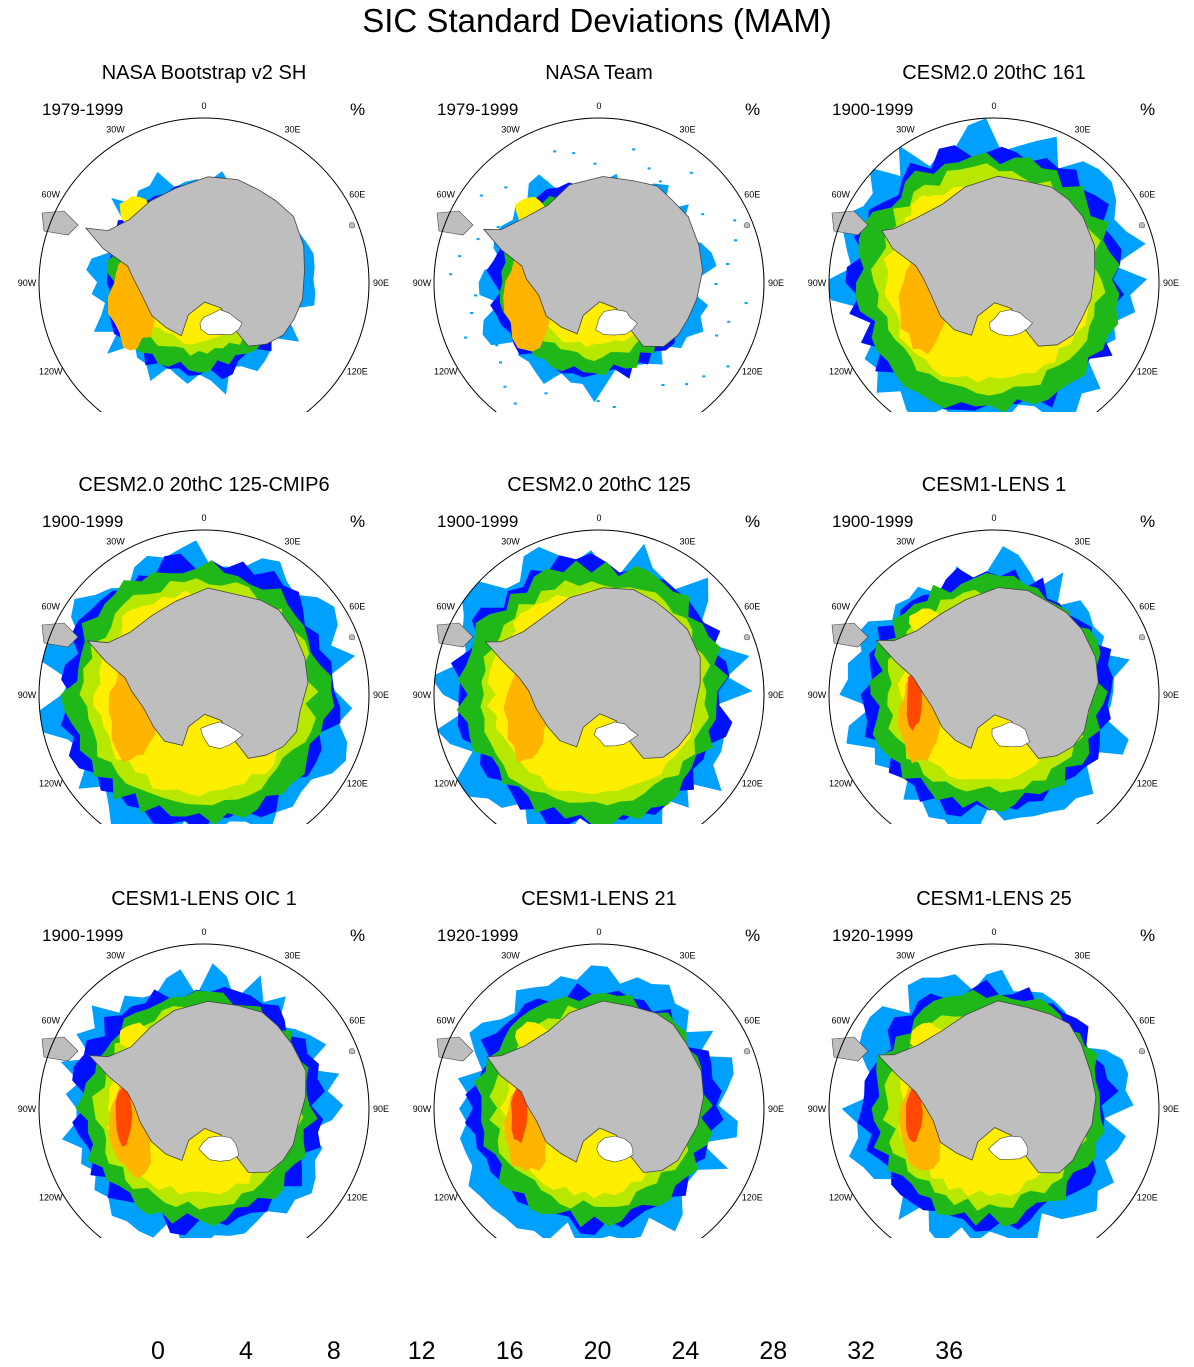 The width and height of the screenshot is (1194, 1367). I want to click on panel-title: CESM1-LENS 1, so click(994, 485).